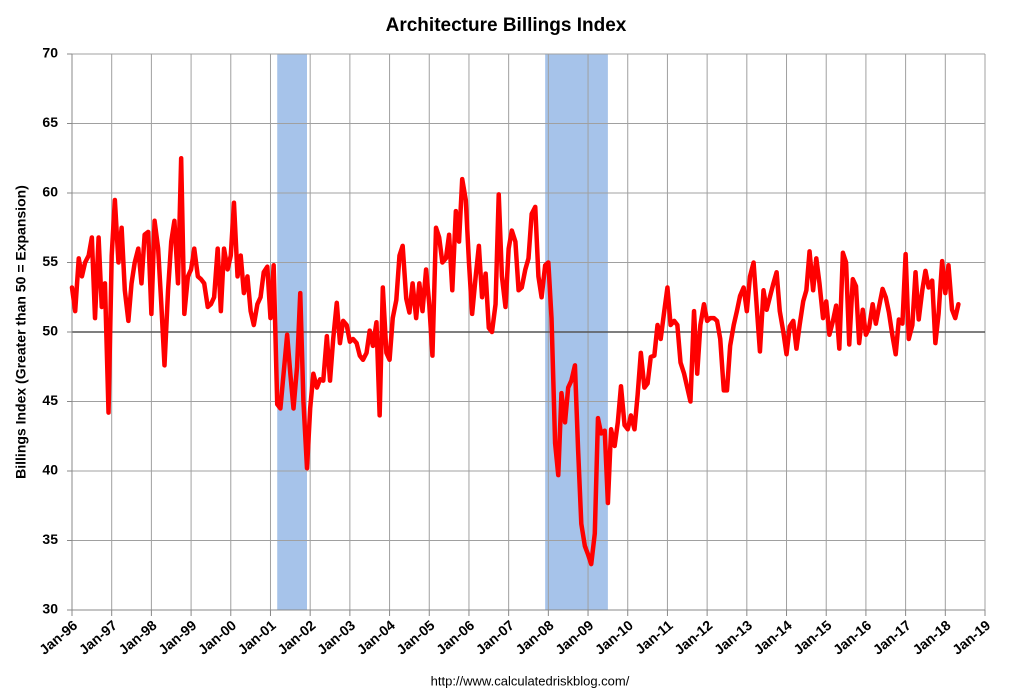  What do you see at coordinates (58, 637) in the screenshot?
I see `x-tick-label: Jan-96` at bounding box center [58, 637].